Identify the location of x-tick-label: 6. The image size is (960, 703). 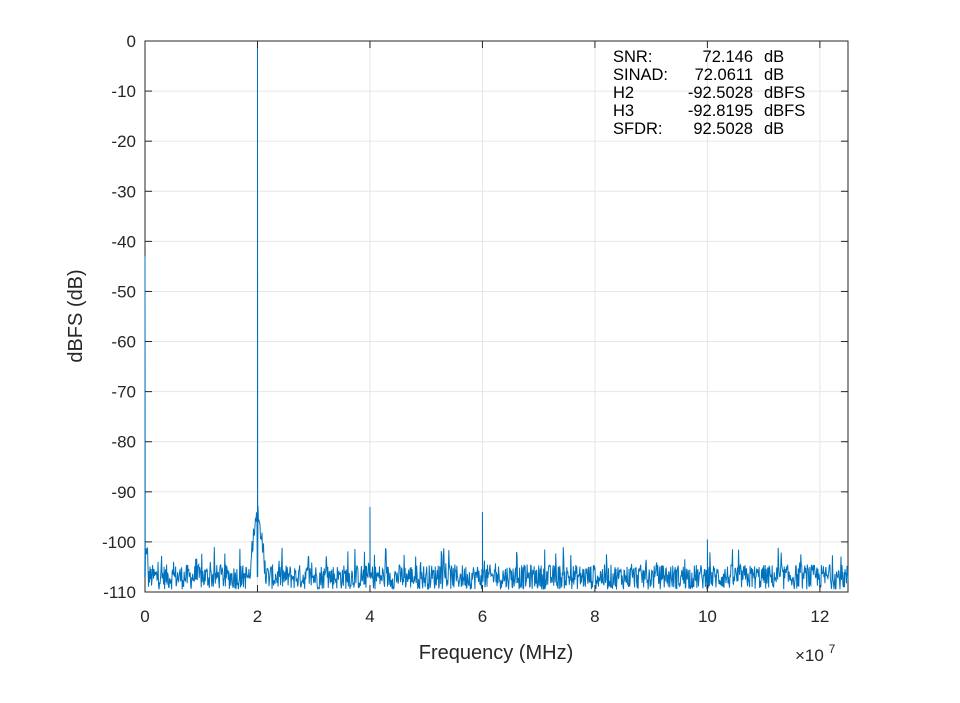
(482, 616).